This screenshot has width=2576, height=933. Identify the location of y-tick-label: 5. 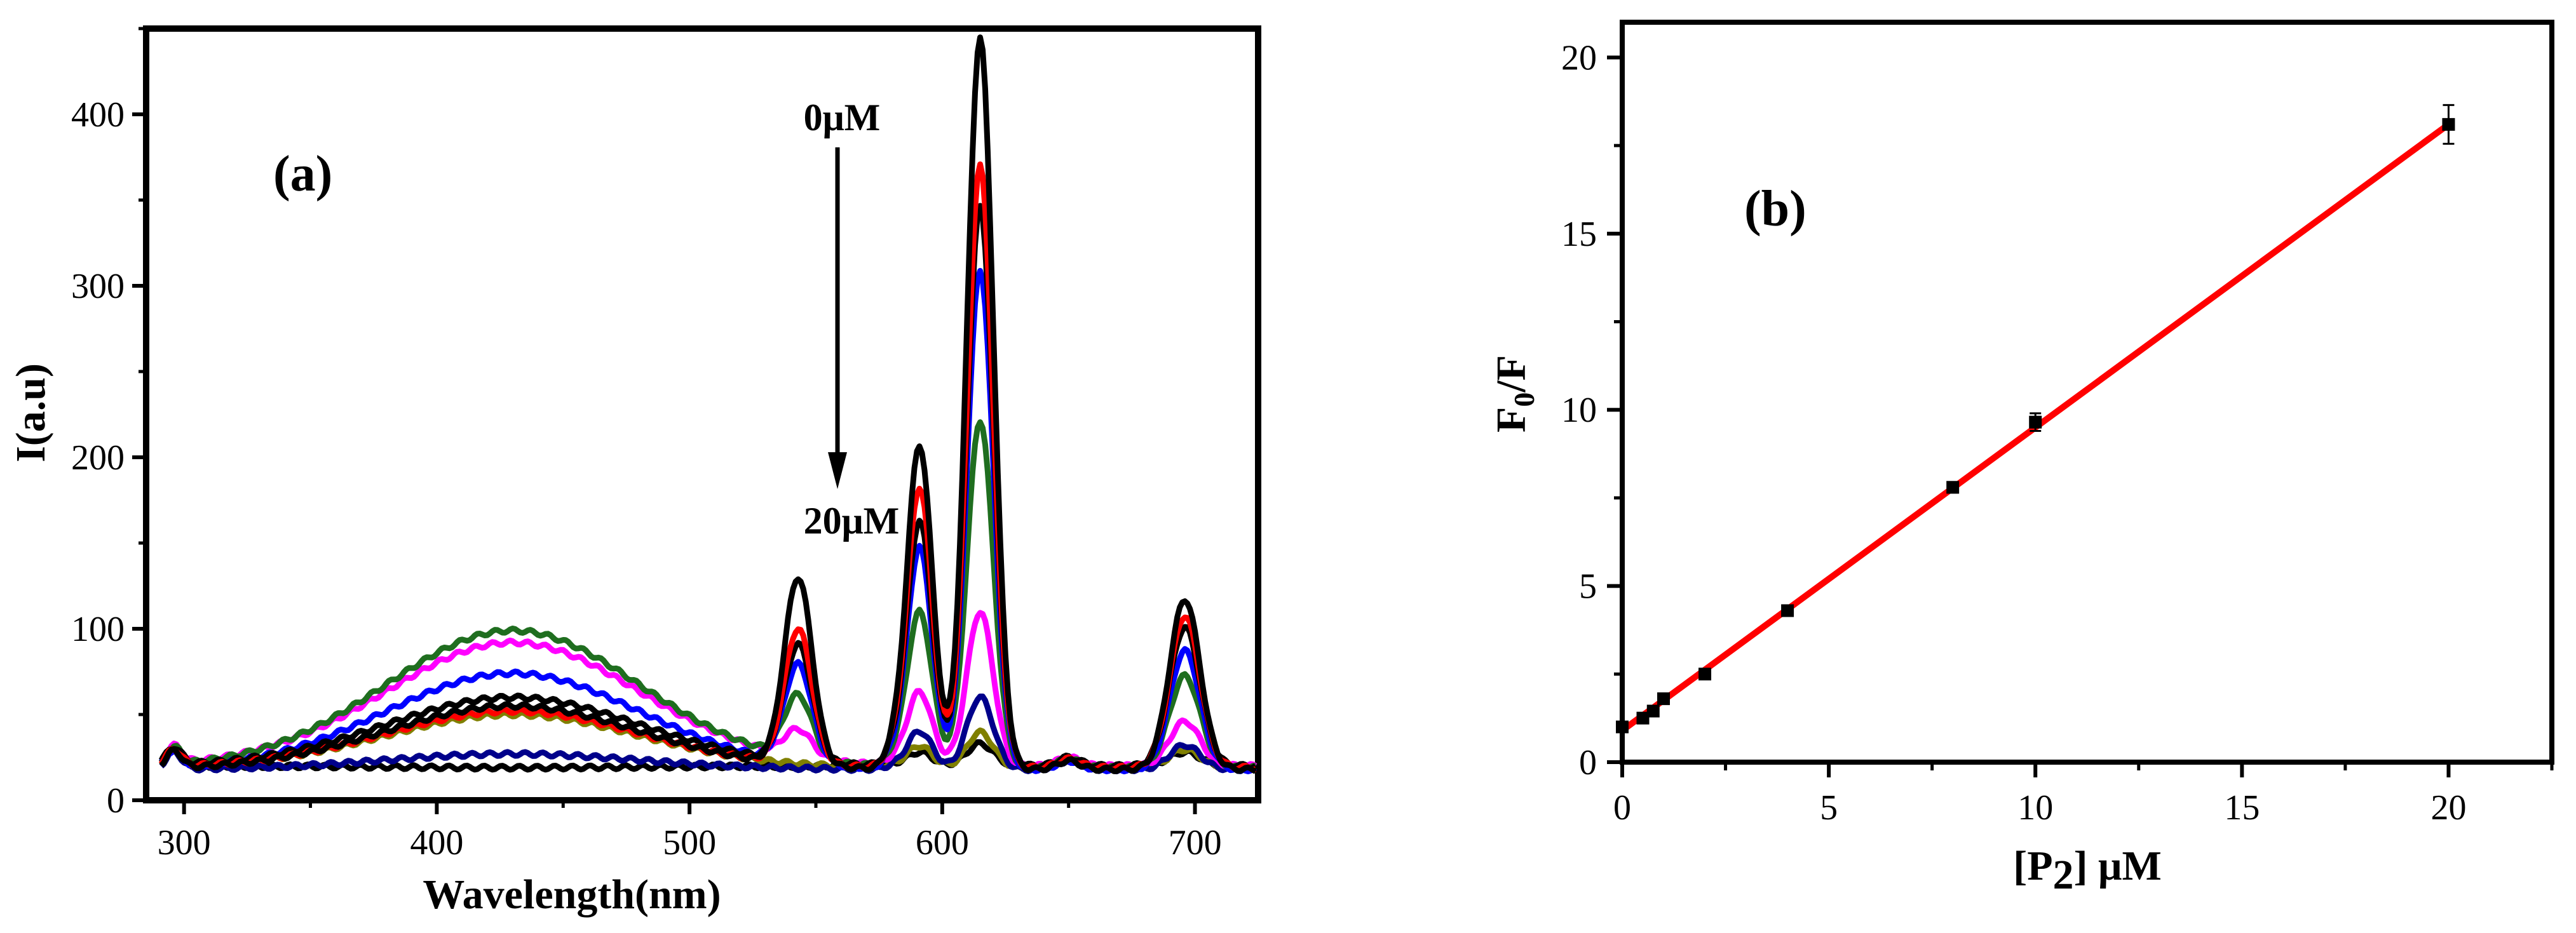
(1588, 587).